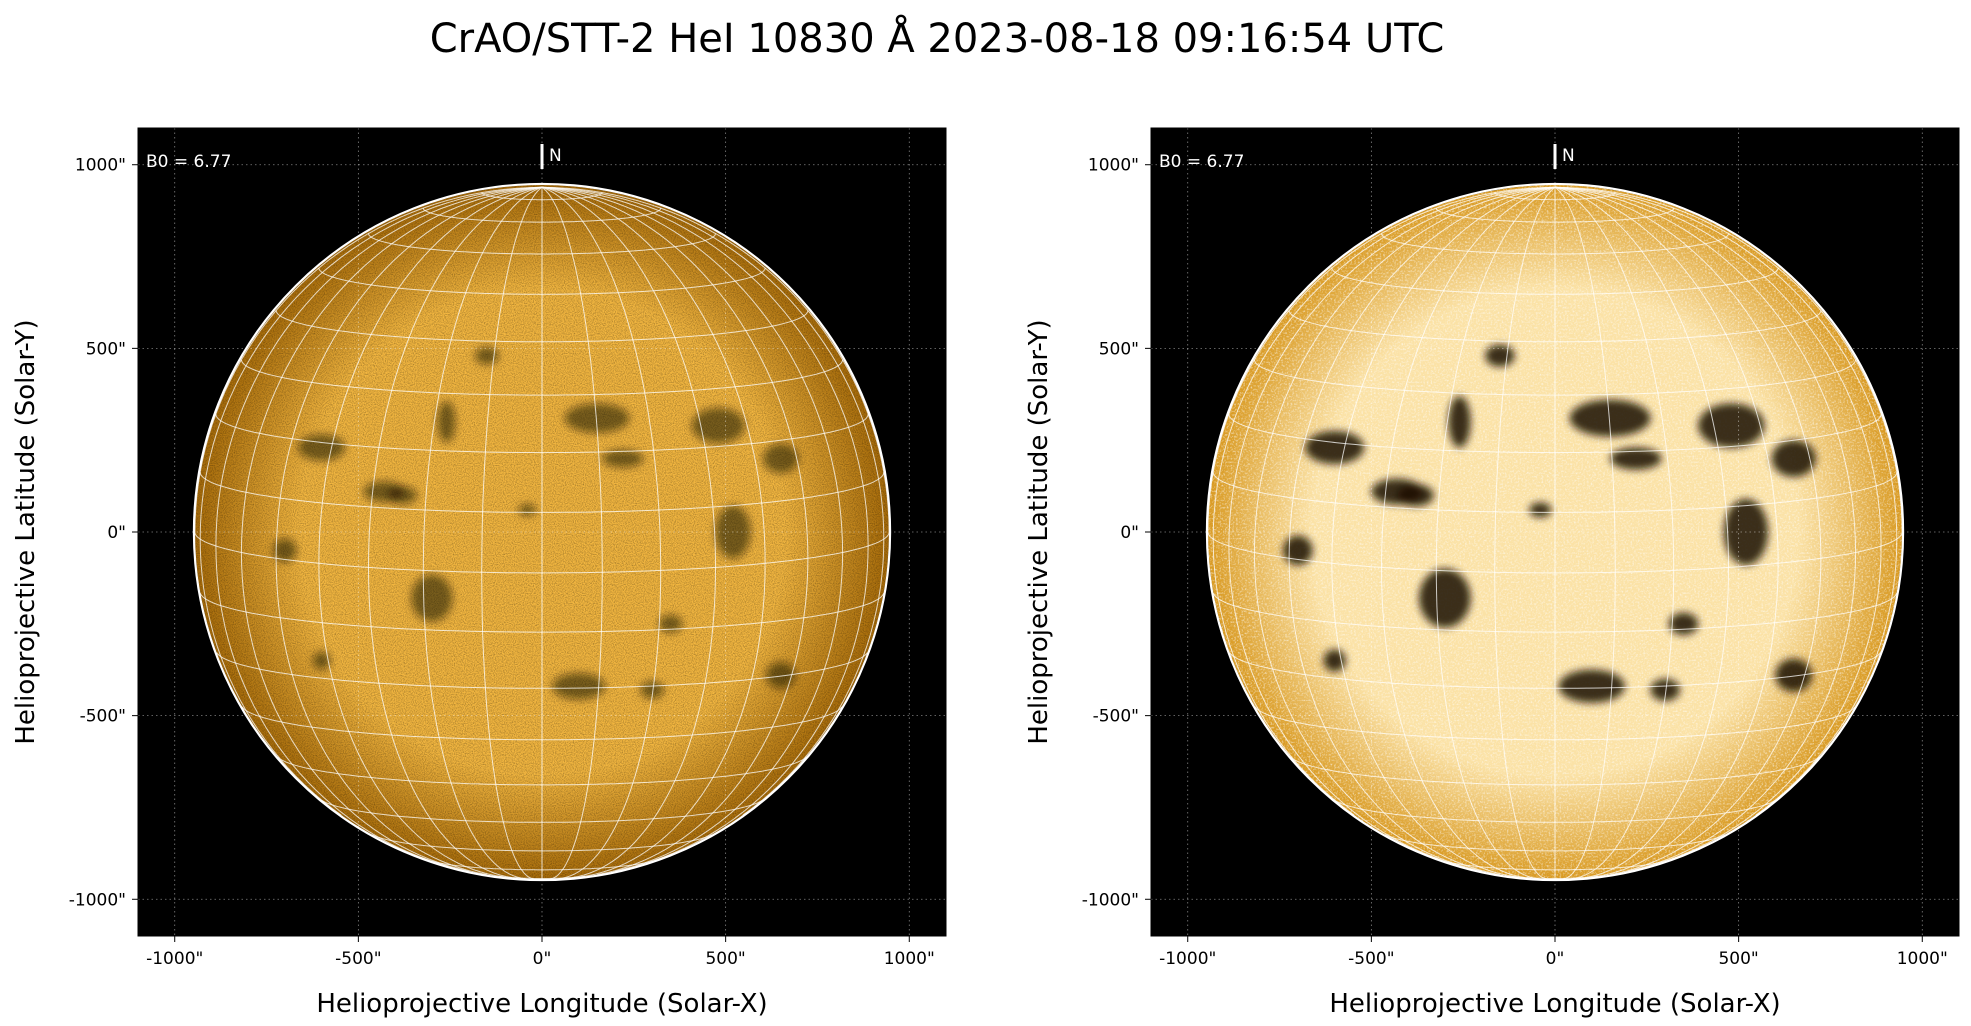  What do you see at coordinates (188, 162) in the screenshot?
I see `b0-label-left: B0 = 6.77` at bounding box center [188, 162].